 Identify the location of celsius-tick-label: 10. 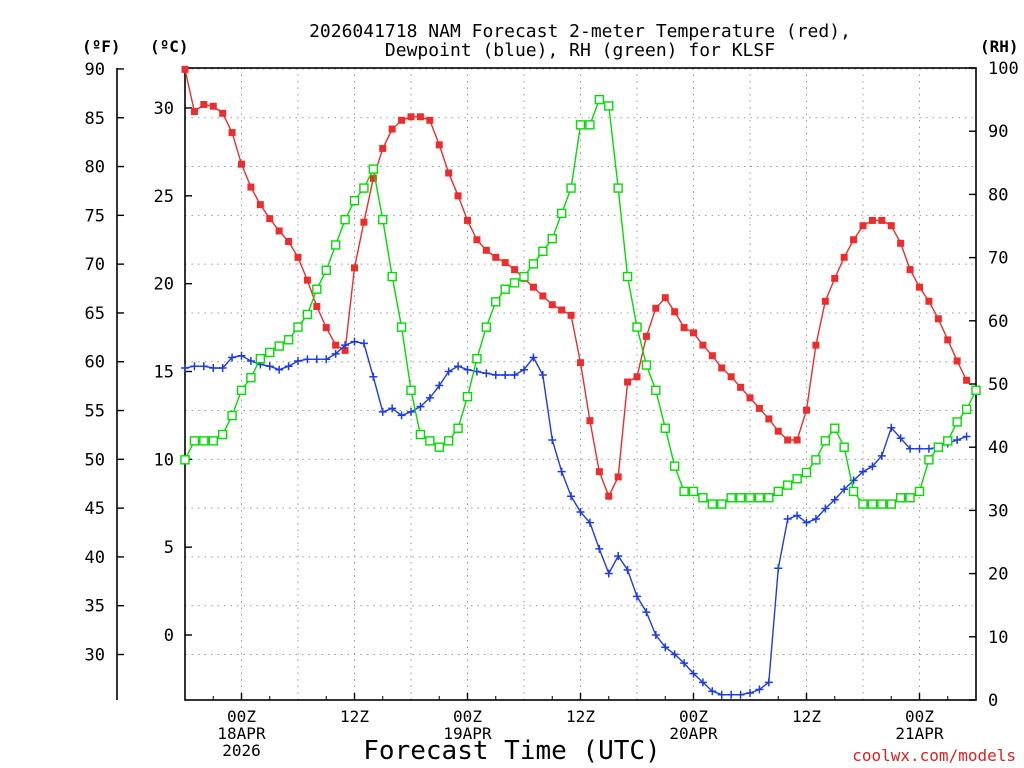
(164, 460).